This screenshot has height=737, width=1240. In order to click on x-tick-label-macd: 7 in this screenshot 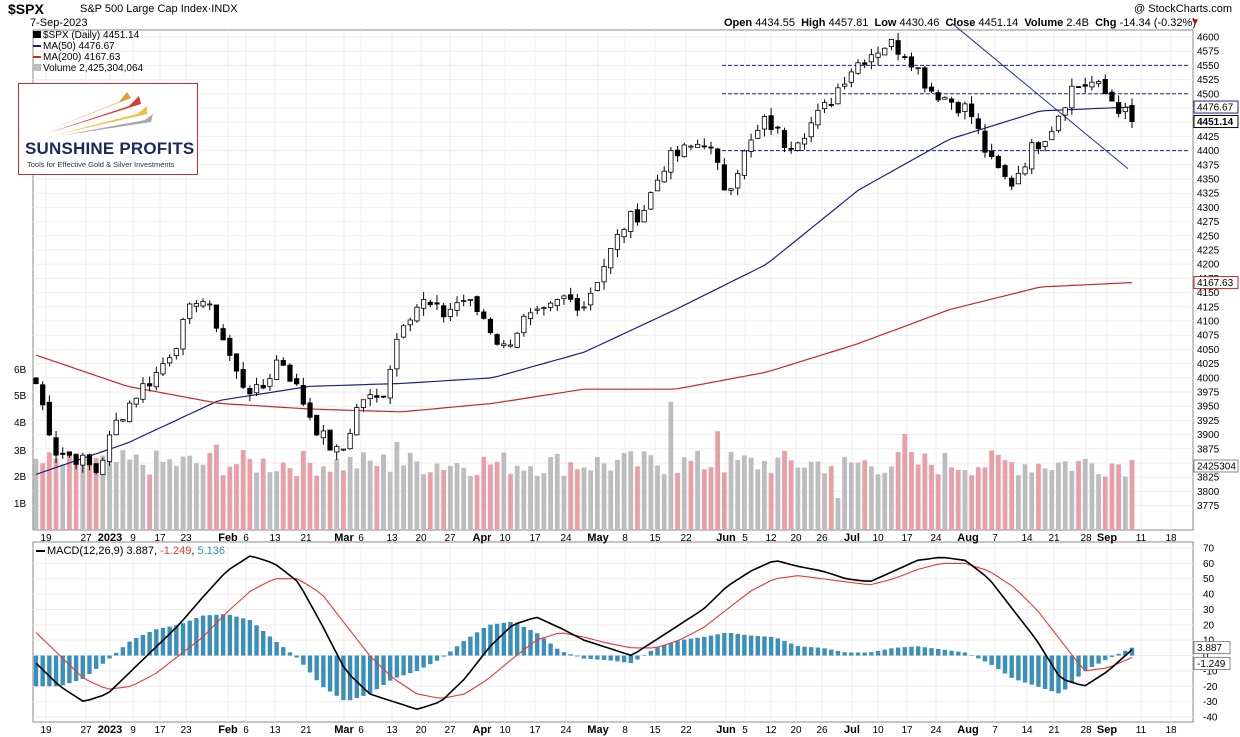, I will do `click(995, 730)`.